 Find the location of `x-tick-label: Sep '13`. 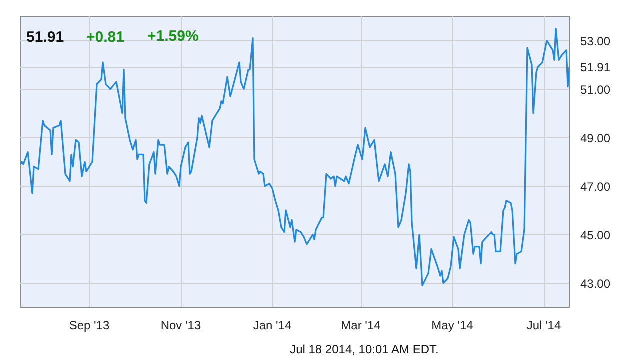

x-tick-label: Sep '13 is located at coordinates (89, 325).